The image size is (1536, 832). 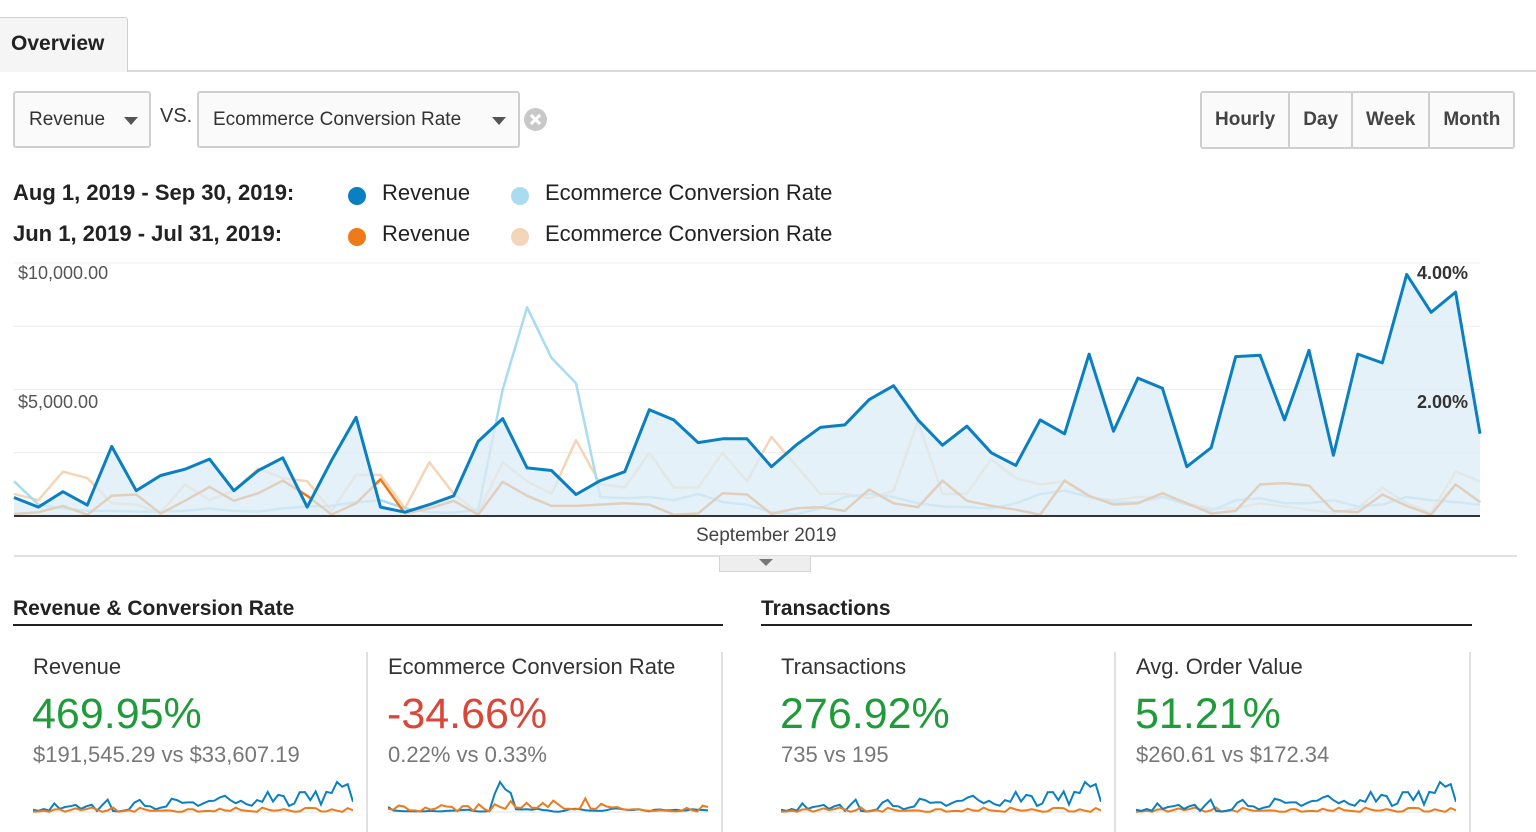 I want to click on scorecard-change: 51.21%, so click(x=1208, y=714).